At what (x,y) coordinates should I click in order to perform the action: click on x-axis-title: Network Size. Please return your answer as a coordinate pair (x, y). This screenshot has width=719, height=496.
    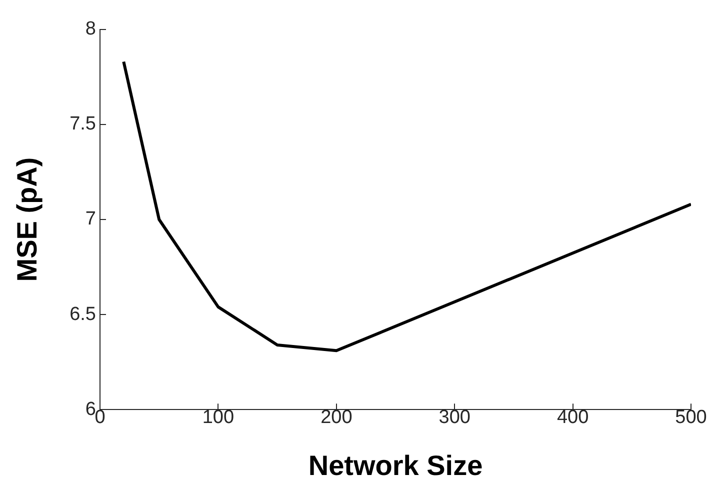
    Looking at the image, I should click on (395, 465).